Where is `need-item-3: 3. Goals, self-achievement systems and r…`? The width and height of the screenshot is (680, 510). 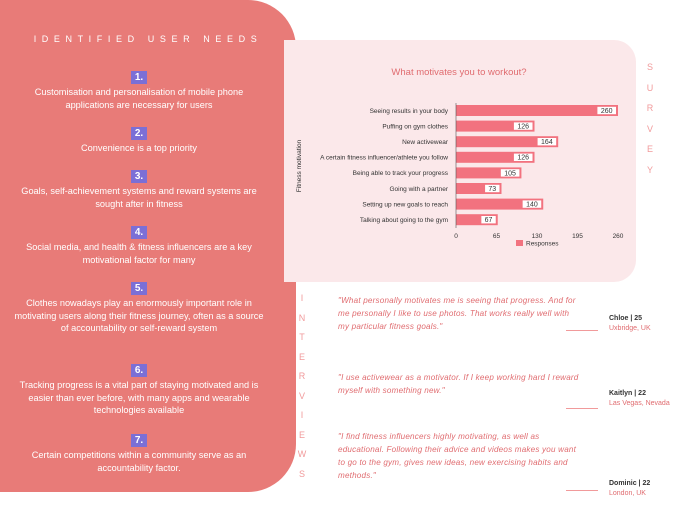 need-item-3: 3. Goals, self-achievement systems and r… is located at coordinates (139, 188).